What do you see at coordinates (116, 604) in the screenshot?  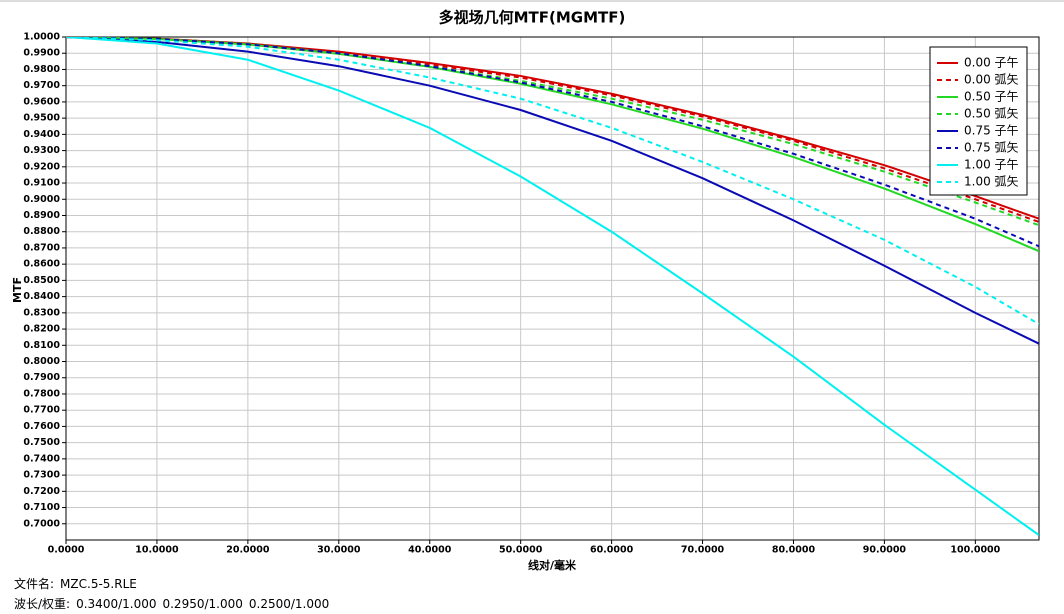 I see `wave: 0.3400/1.000` at bounding box center [116, 604].